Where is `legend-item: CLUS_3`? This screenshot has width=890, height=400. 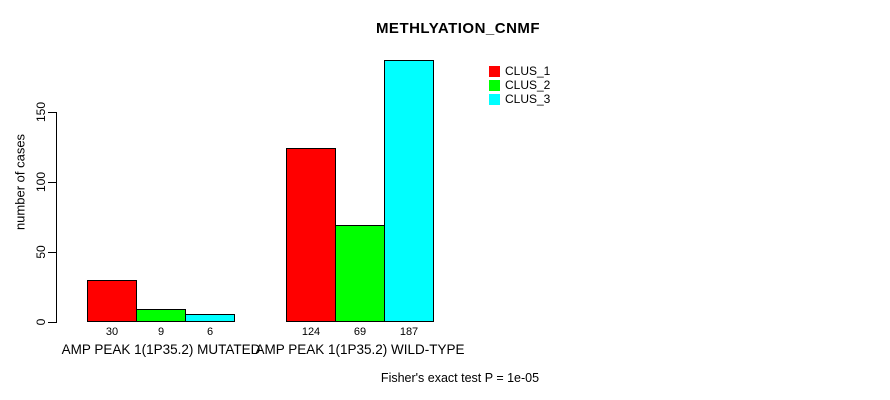
legend-item: CLUS_3 is located at coordinates (519, 99).